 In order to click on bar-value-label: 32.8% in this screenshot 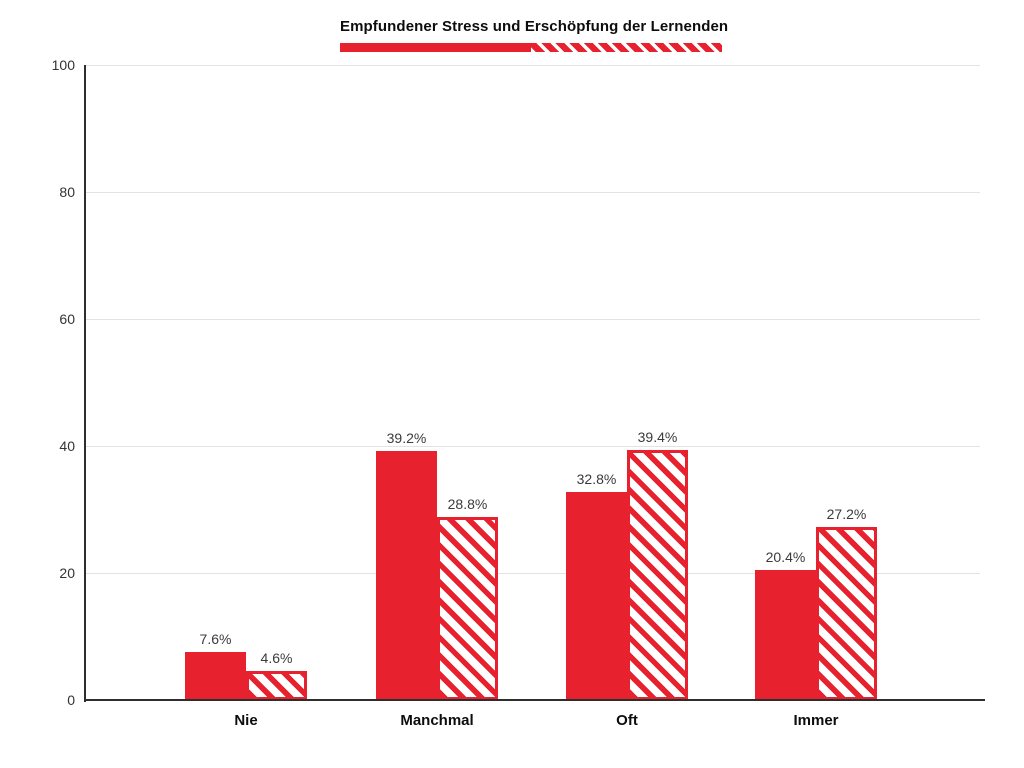, I will do `click(596, 478)`.